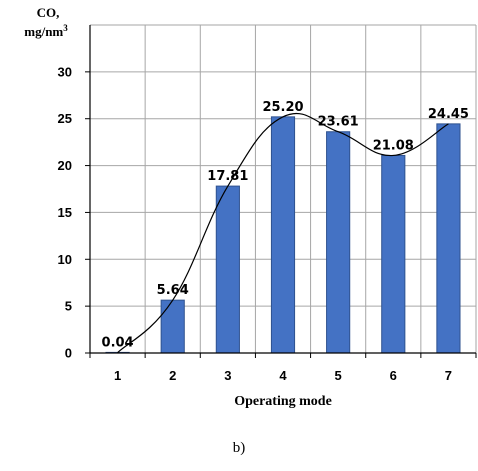 The image size is (478, 471). Describe the element at coordinates (338, 122) in the screenshot. I see `data-label: 23.61` at that location.